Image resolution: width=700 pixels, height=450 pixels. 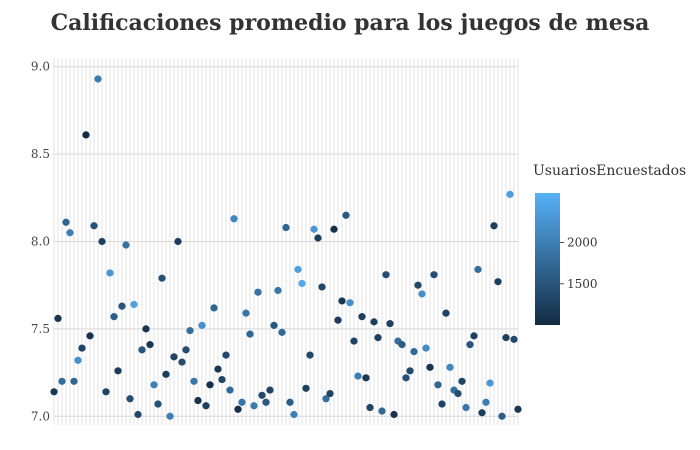 I want to click on y-tick-label: 8.5, so click(x=40, y=154).